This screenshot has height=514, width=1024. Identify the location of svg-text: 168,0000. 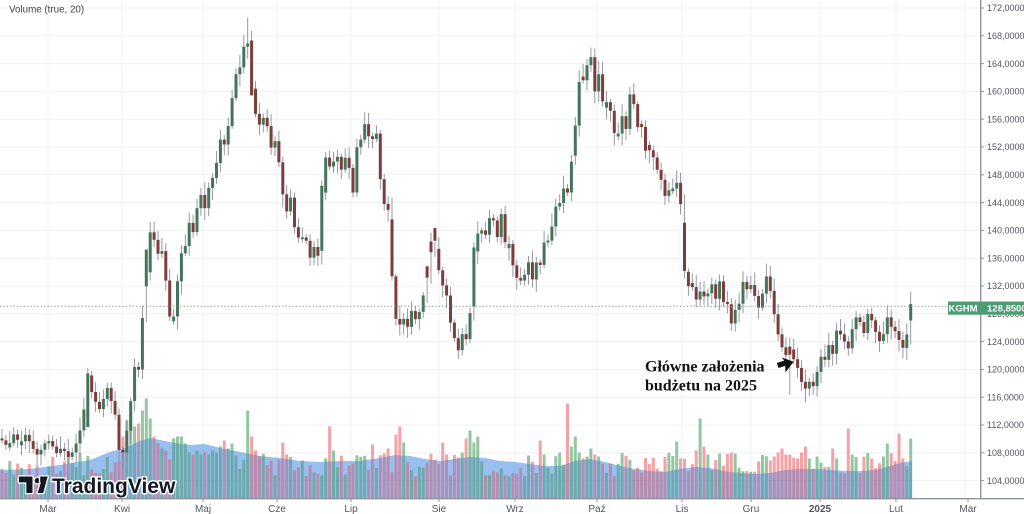
(1005, 36).